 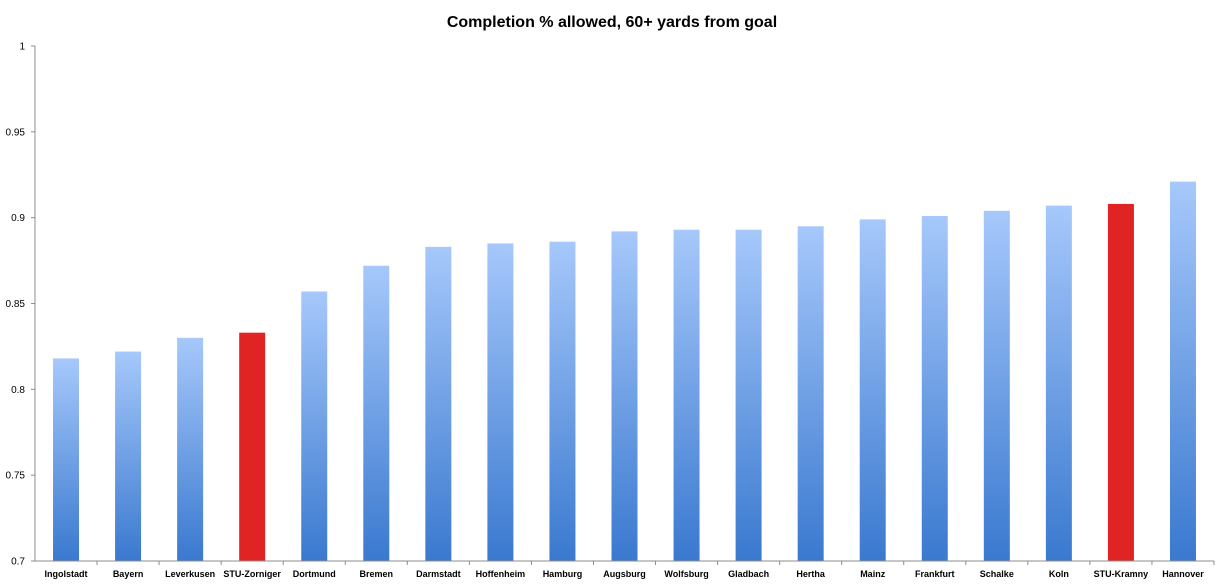 What do you see at coordinates (376, 413) in the screenshot?
I see `bar-bremen` at bounding box center [376, 413].